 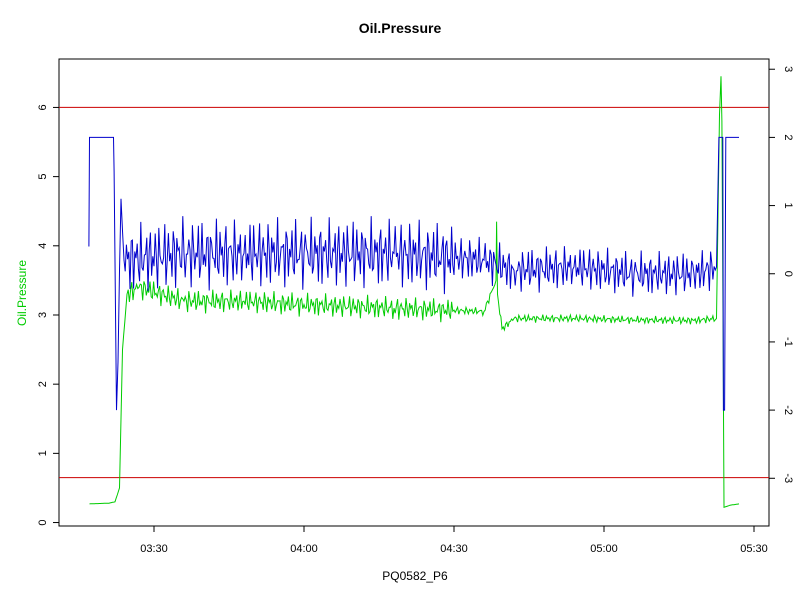 I want to click on chart-title: Oil.Pressure, so click(x=400, y=28).